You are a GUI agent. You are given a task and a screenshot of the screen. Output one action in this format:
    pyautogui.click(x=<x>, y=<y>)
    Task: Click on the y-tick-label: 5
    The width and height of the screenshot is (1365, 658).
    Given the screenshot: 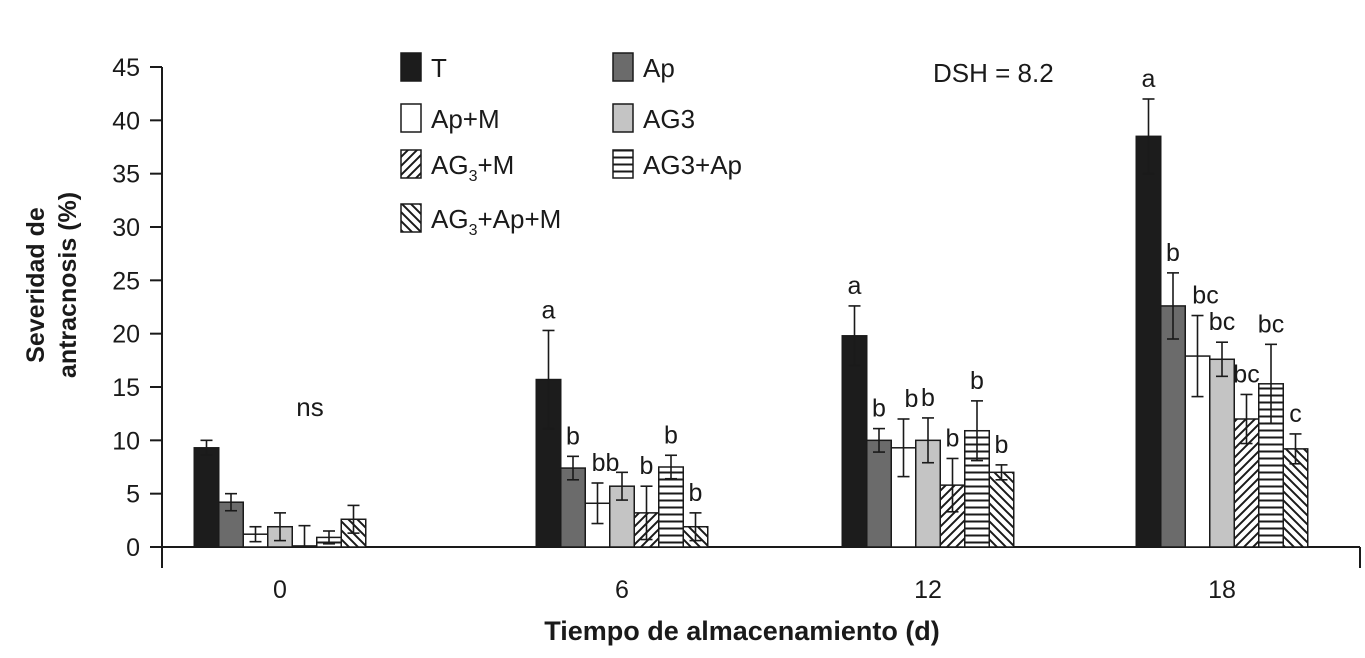 What is the action you would take?
    pyautogui.click(x=133, y=495)
    